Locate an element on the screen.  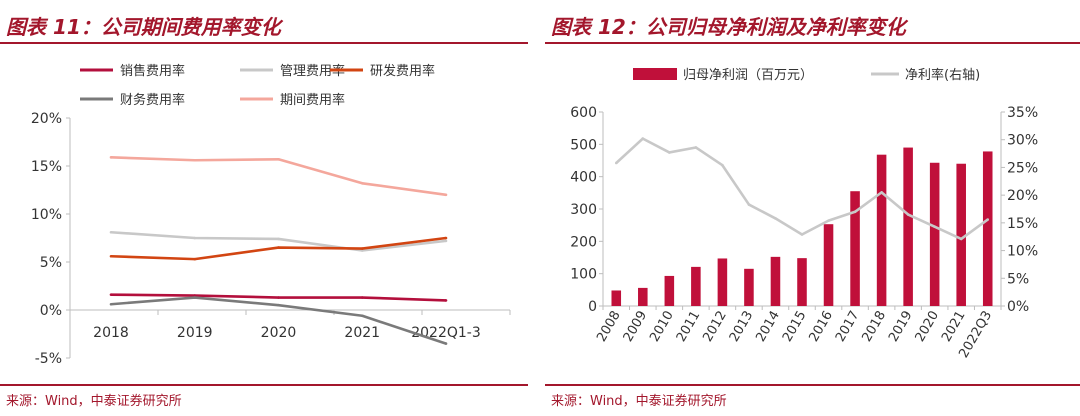
y-tick-label: 10% is located at coordinates (46, 215).